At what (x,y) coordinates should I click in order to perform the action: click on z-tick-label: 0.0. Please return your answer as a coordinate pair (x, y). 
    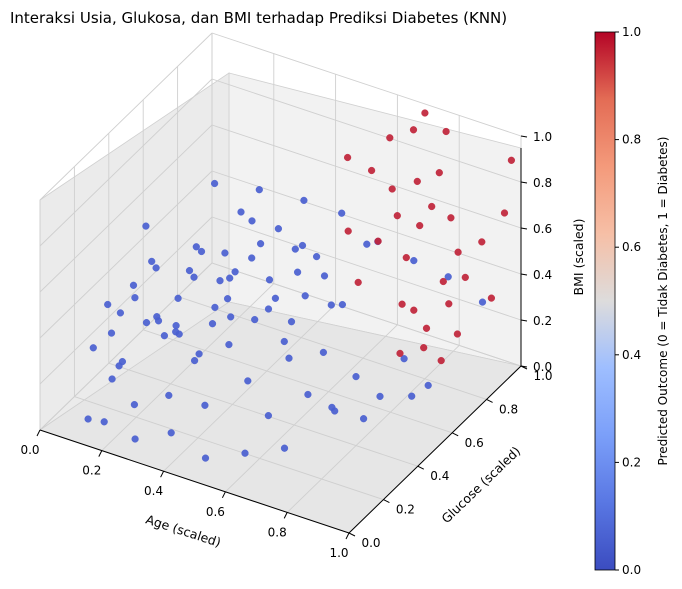
    Looking at the image, I should click on (542, 367).